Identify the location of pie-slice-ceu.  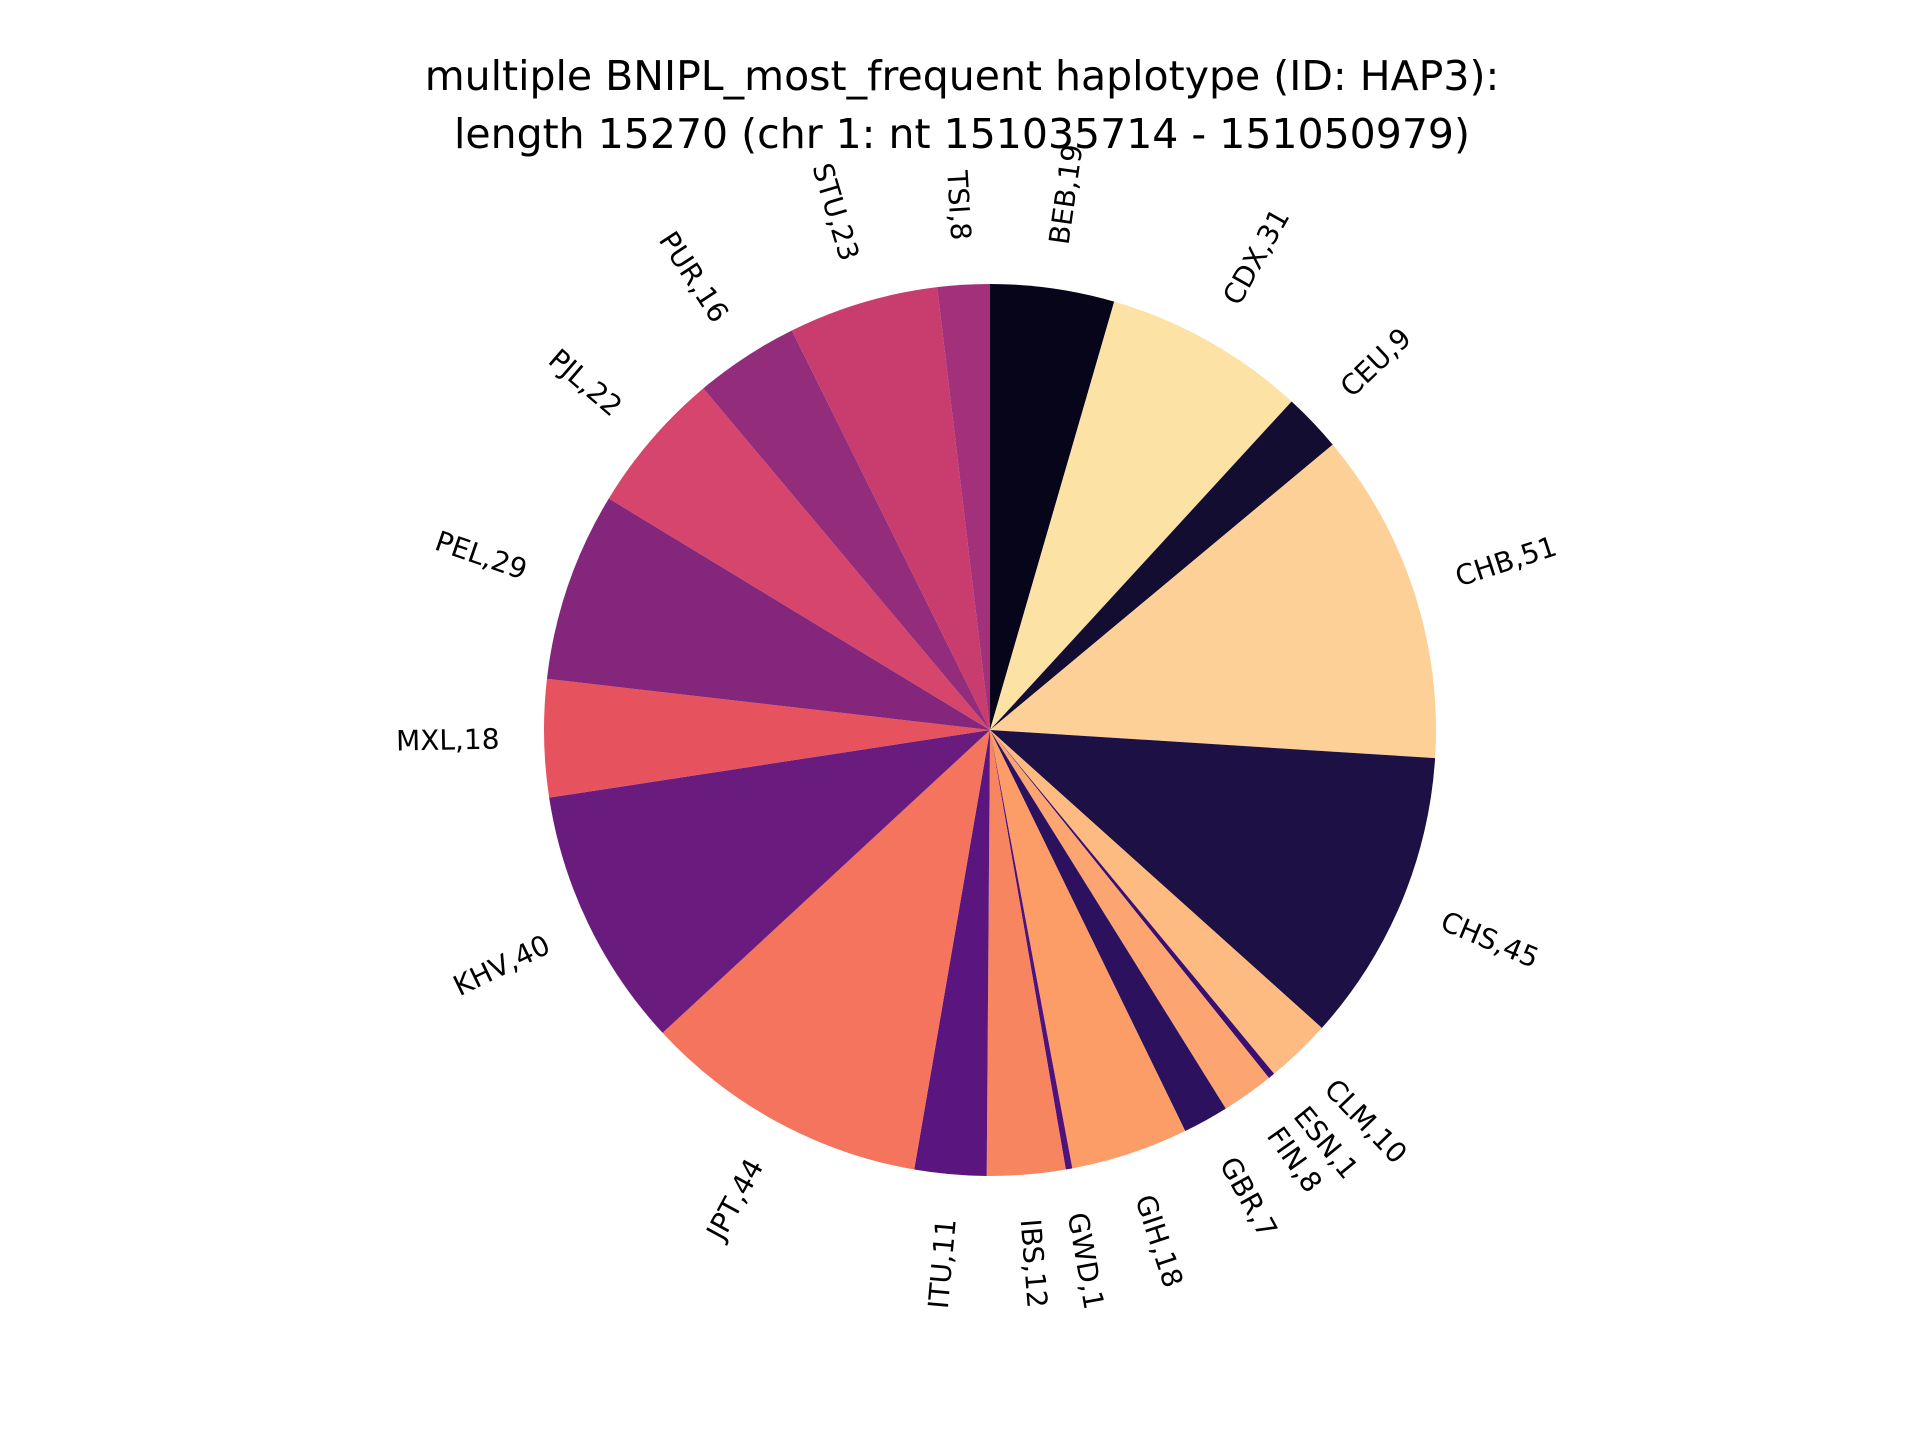
(1161, 565).